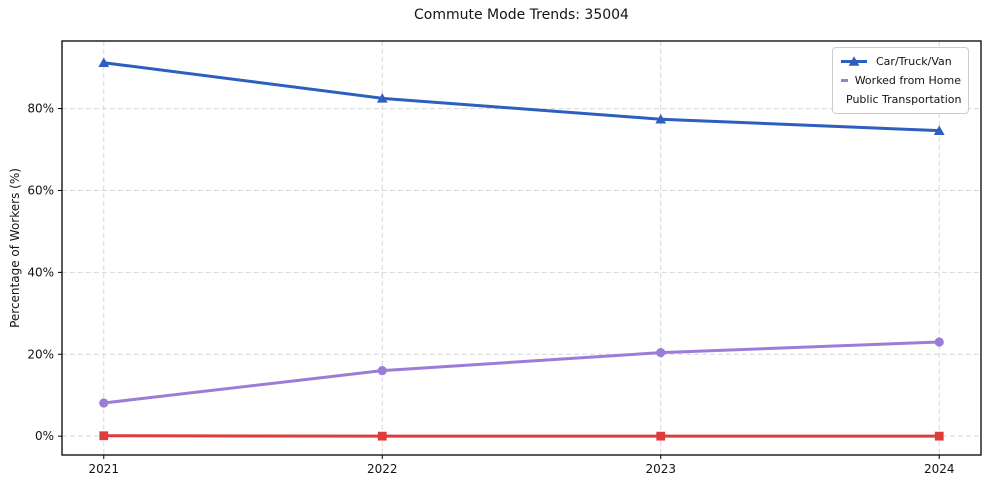  Describe the element at coordinates (382, 469) in the screenshot. I see `svg-text: 2022` at that location.